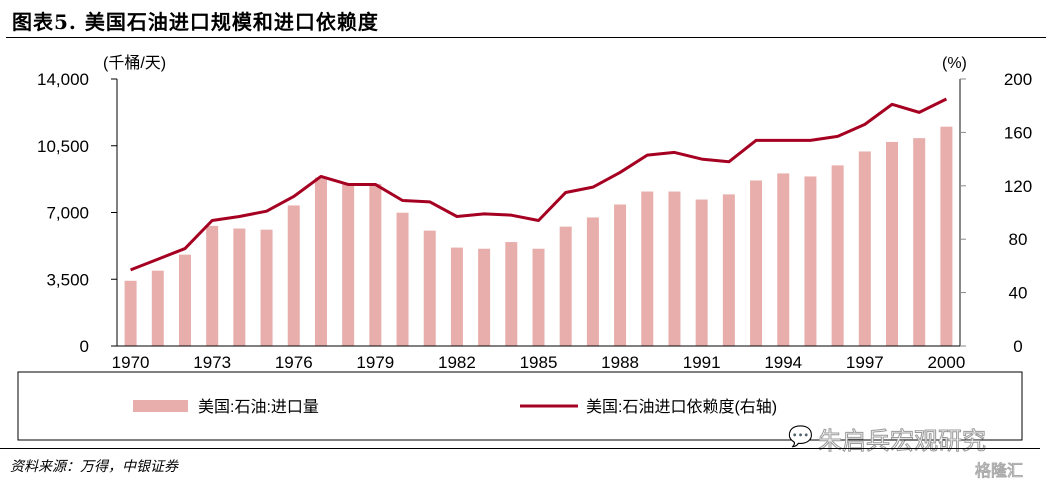 The image size is (1050, 483). What do you see at coordinates (919, 242) in the screenshot?
I see `bar-1999` at bounding box center [919, 242].